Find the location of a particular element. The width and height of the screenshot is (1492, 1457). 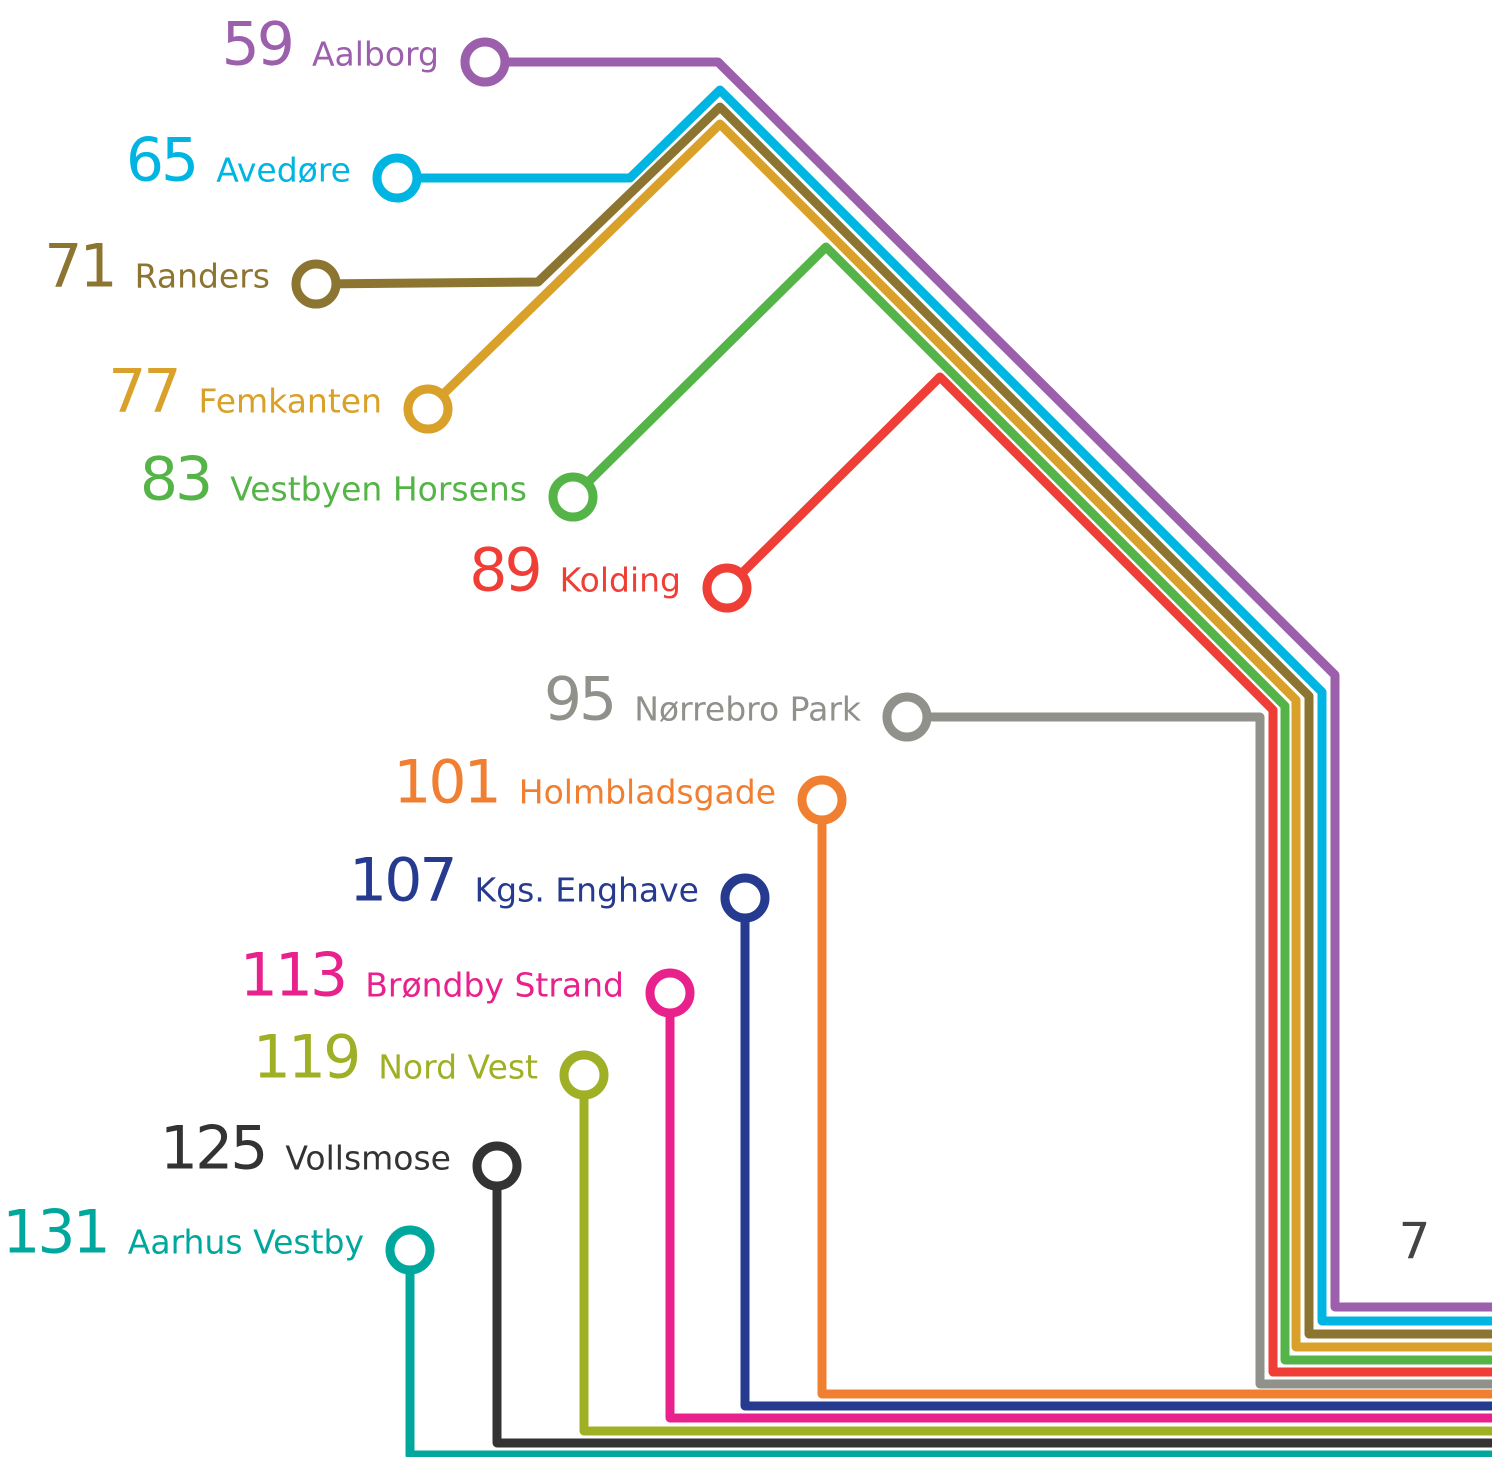

line-name: Femkanten is located at coordinates (290, 401).